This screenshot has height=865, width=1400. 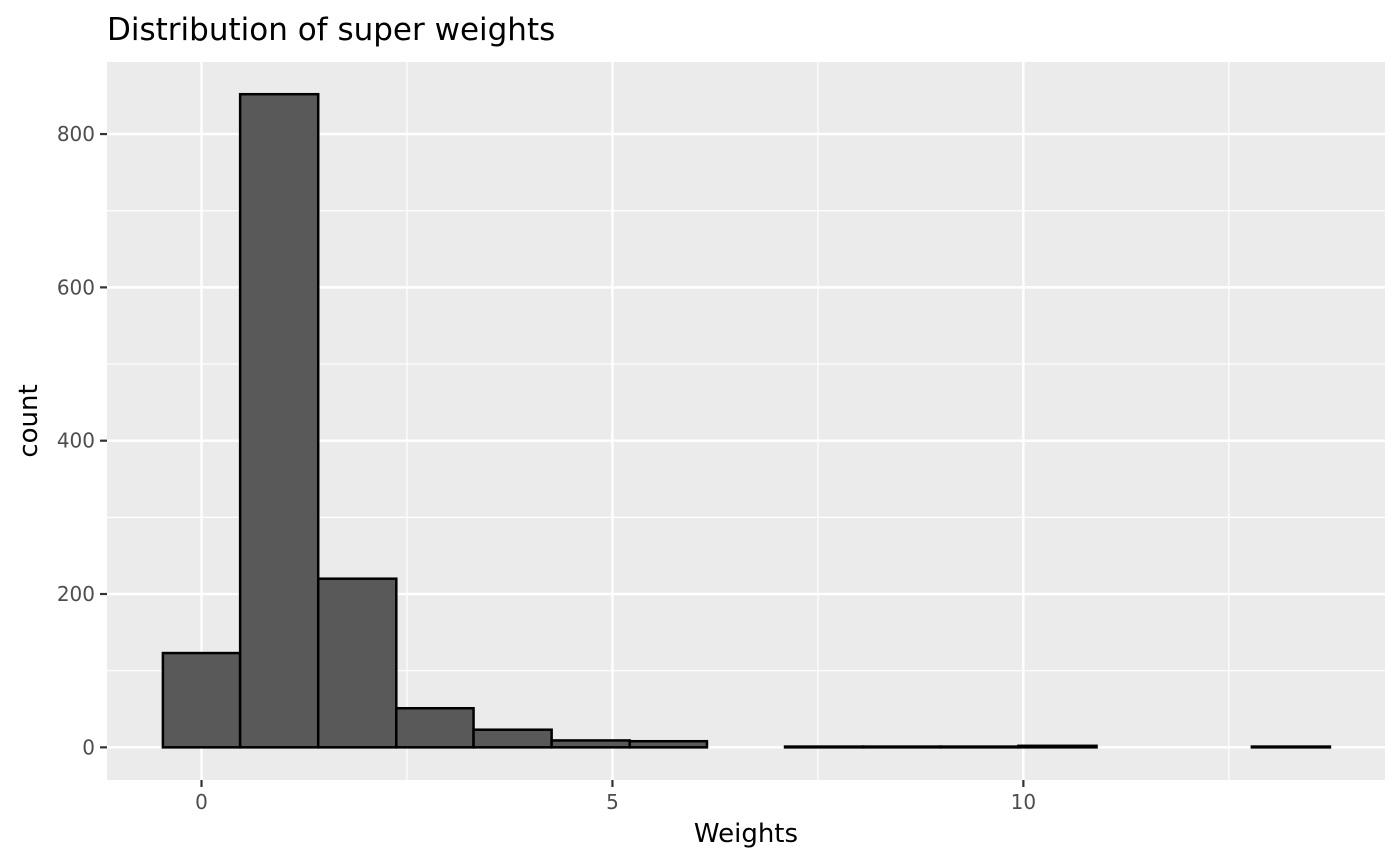 What do you see at coordinates (29, 420) in the screenshot?
I see `y-axis-title: count` at bounding box center [29, 420].